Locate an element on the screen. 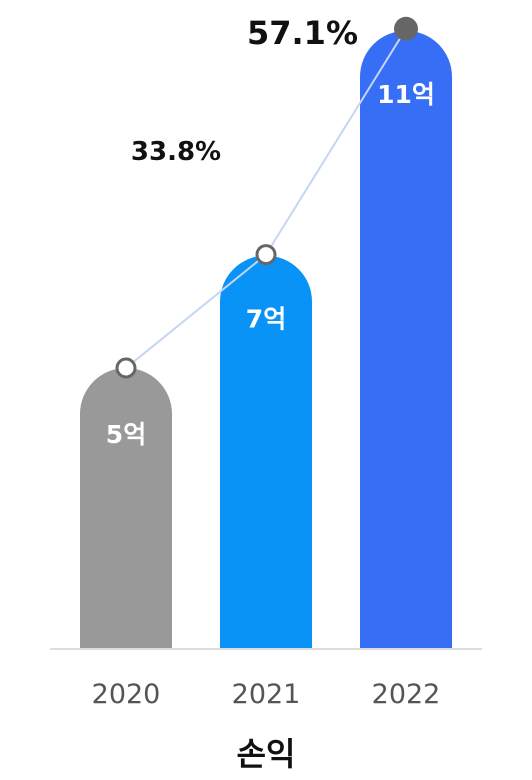 The height and width of the screenshot is (780, 532). bar-2021 is located at coordinates (266, 452).